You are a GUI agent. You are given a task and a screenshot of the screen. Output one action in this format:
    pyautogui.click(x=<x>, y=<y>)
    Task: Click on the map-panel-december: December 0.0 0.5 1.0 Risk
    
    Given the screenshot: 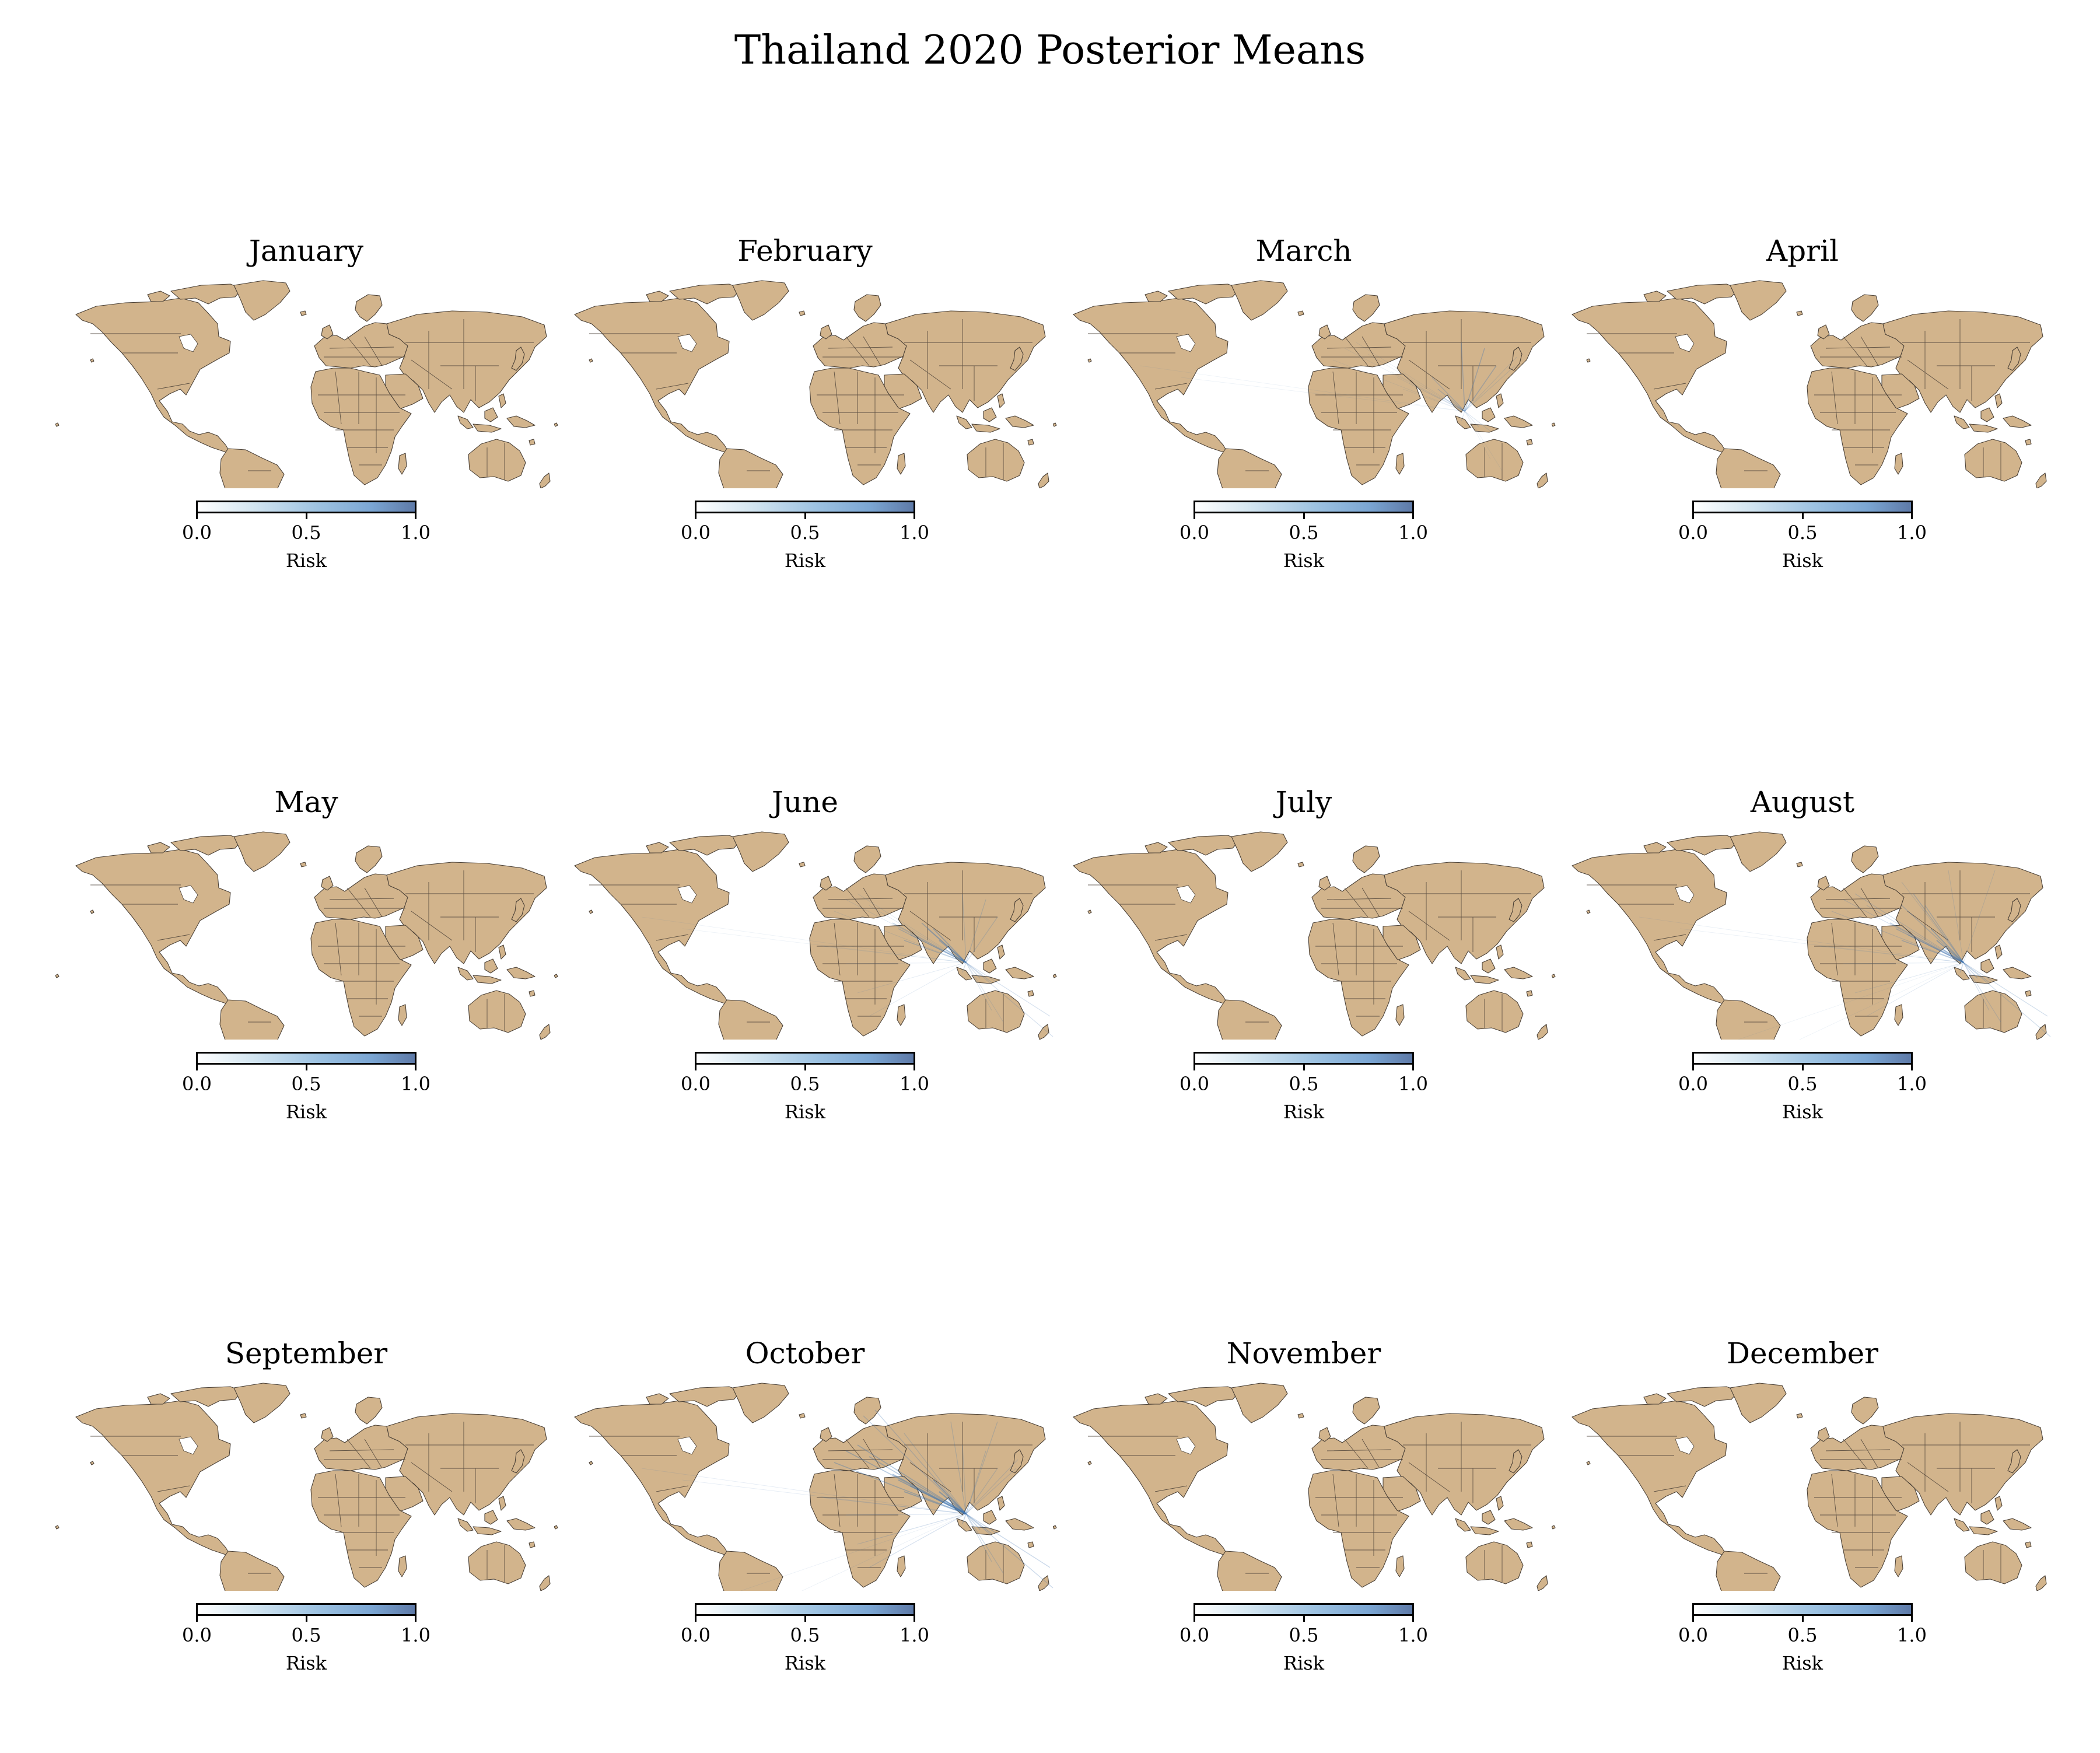 What is the action you would take?
    pyautogui.click(x=1803, y=1543)
    